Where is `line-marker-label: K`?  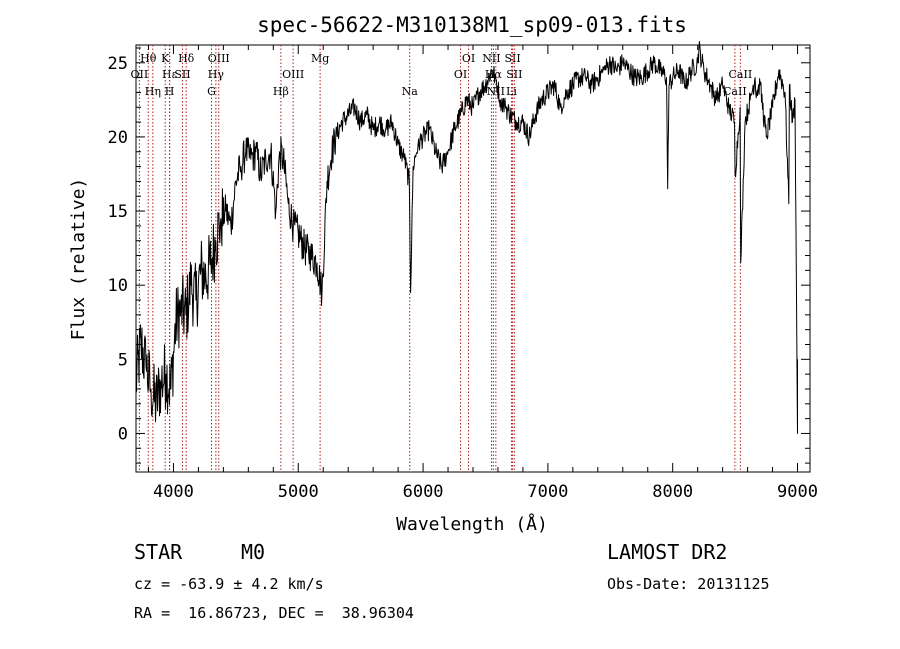 line-marker-label: K is located at coordinates (165, 58).